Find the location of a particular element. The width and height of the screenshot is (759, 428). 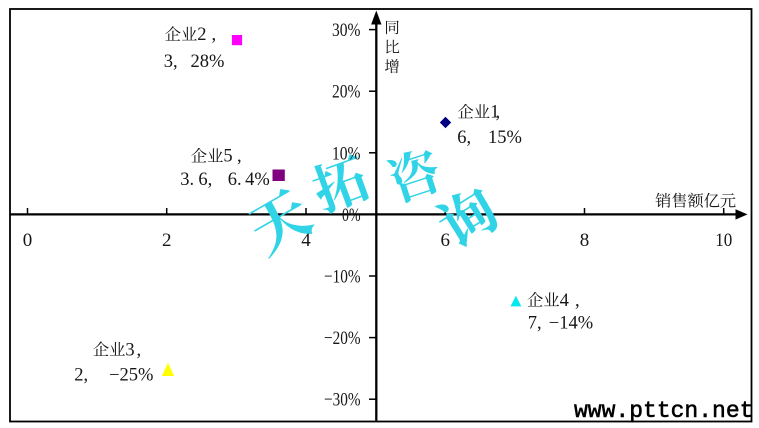

svg-text: 6. is located at coordinates (235, 180).